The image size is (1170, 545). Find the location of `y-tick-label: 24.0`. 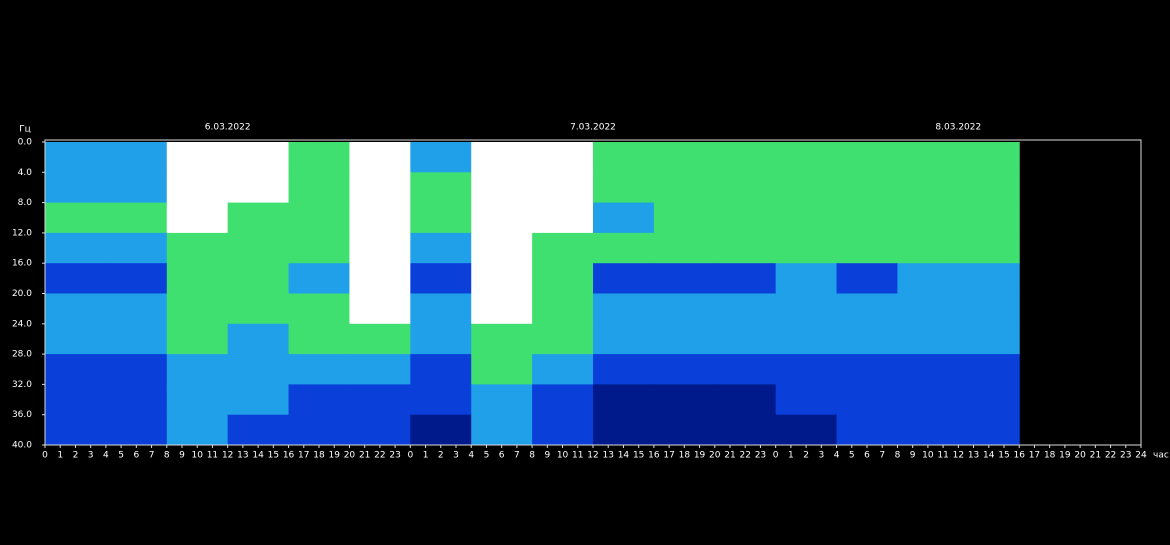

y-tick-label: 24.0 is located at coordinates (22, 324).